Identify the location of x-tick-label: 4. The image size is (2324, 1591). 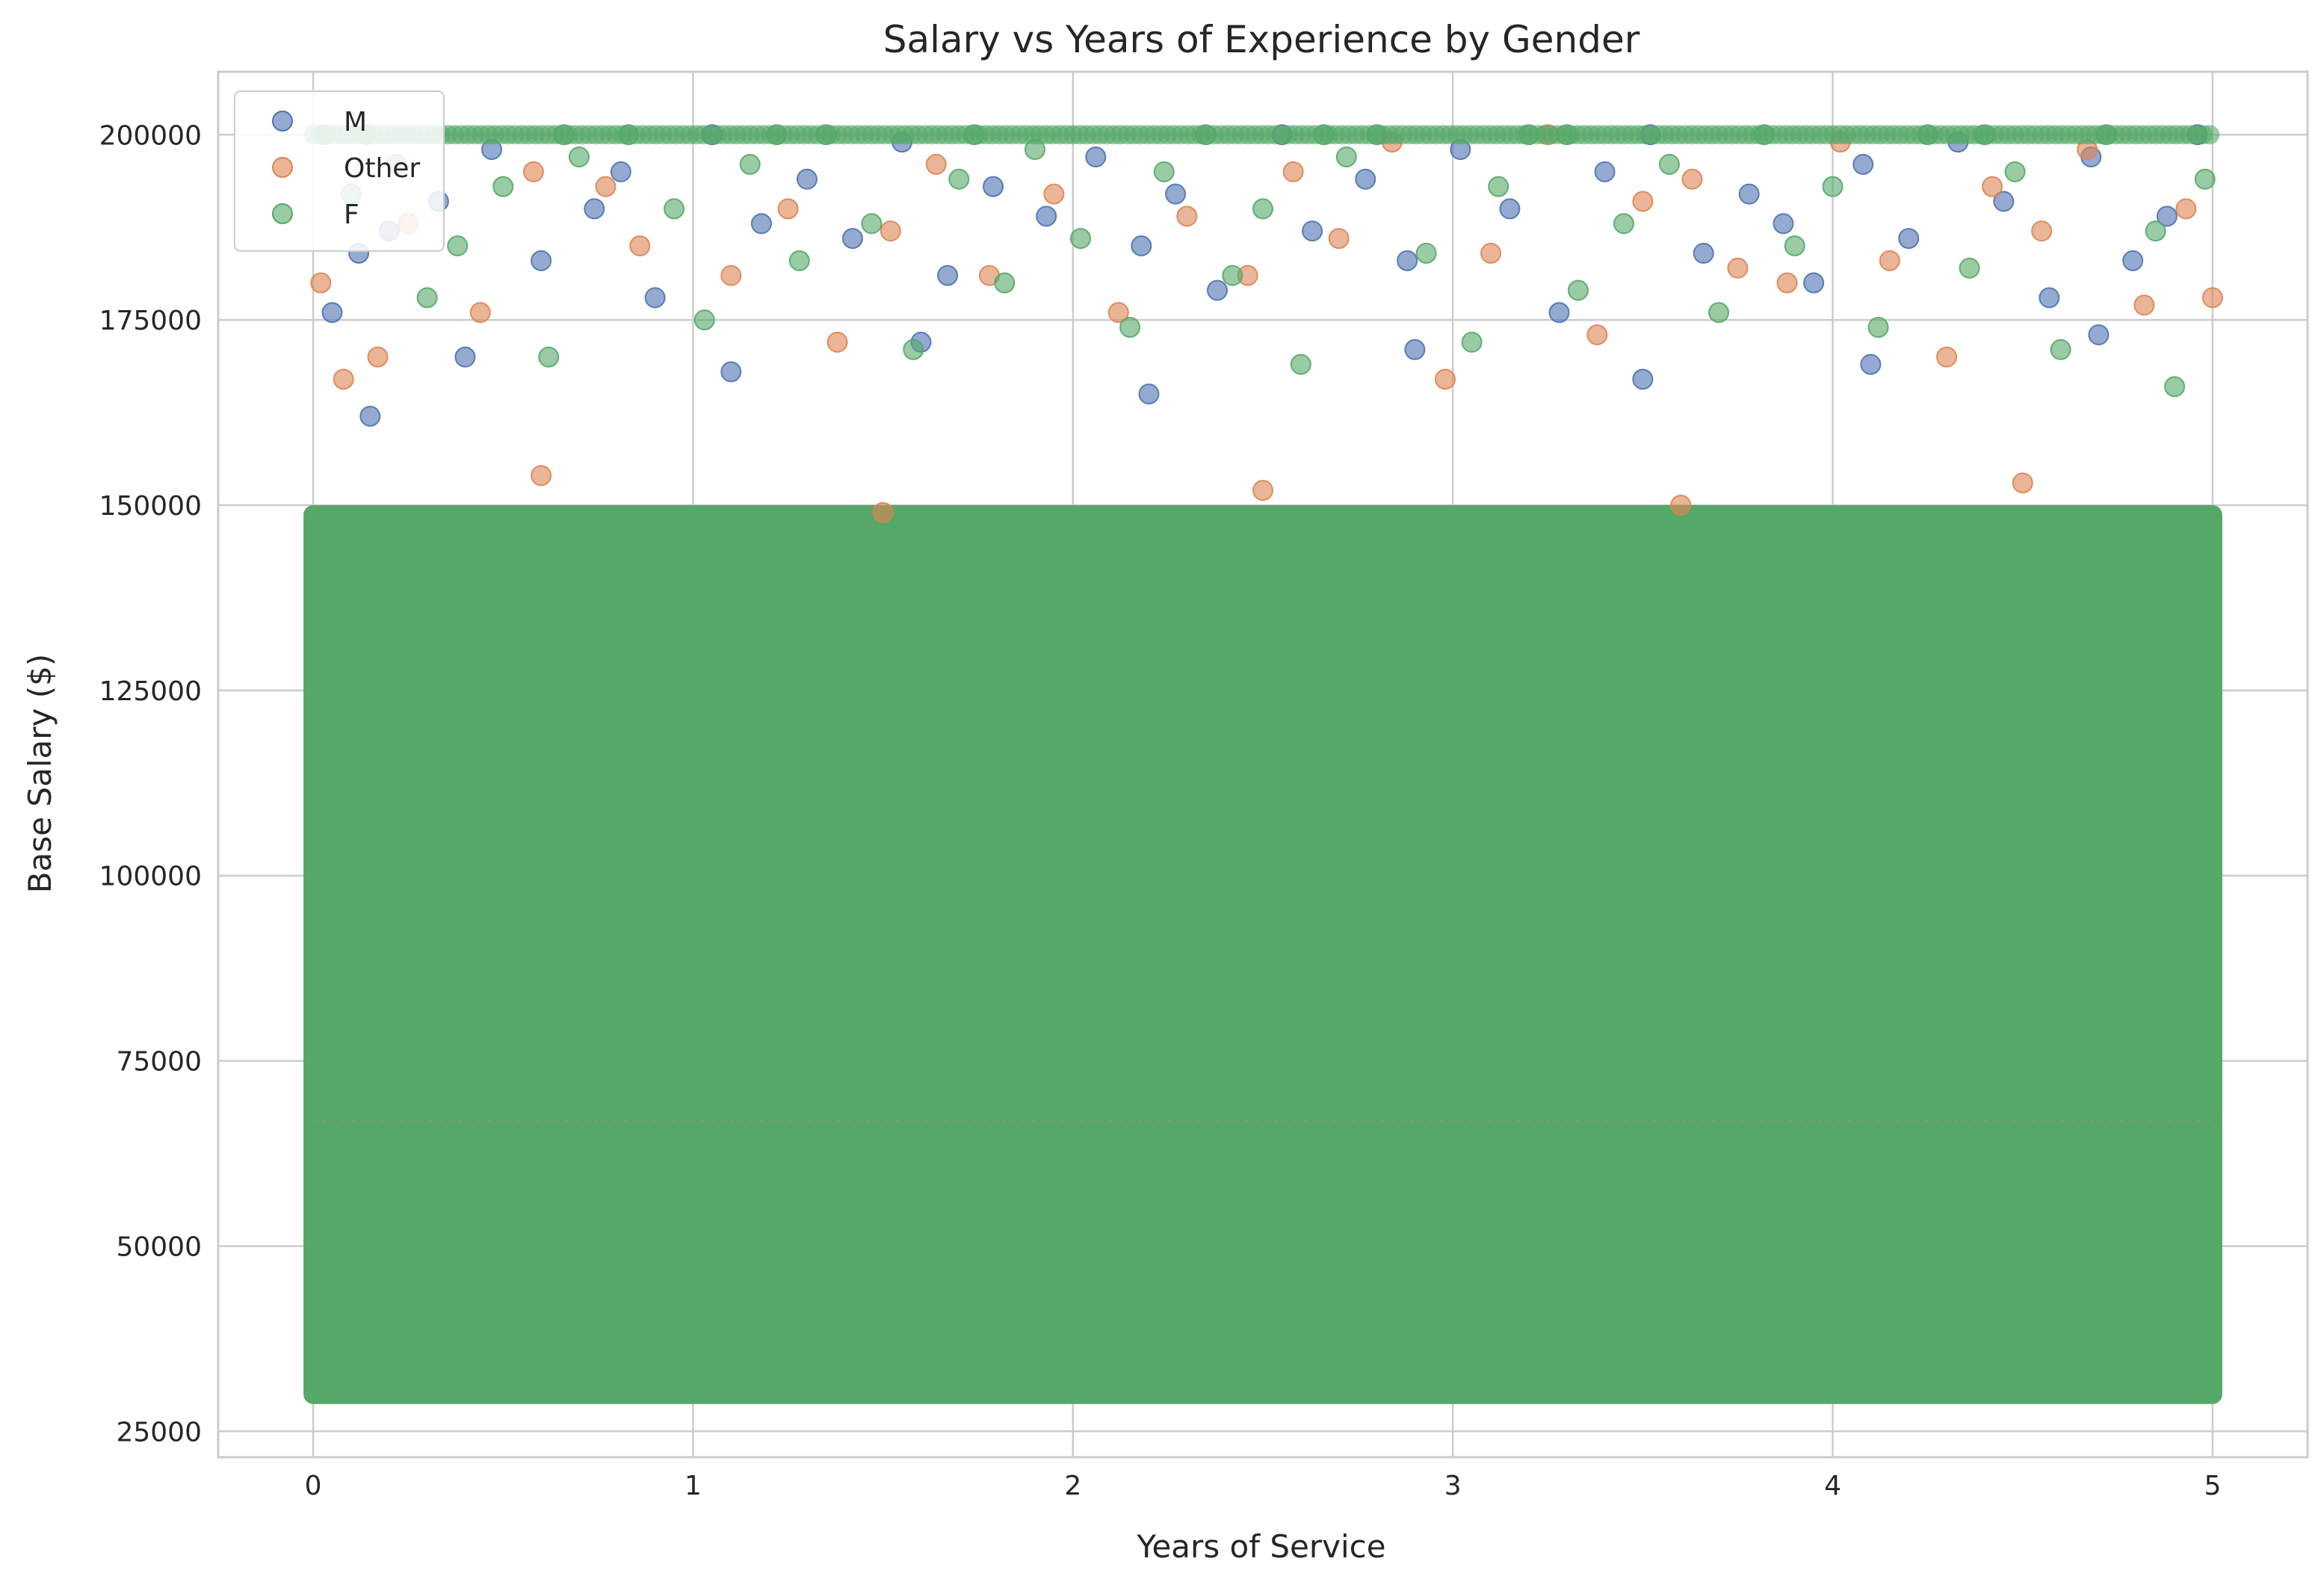
(1832, 1486).